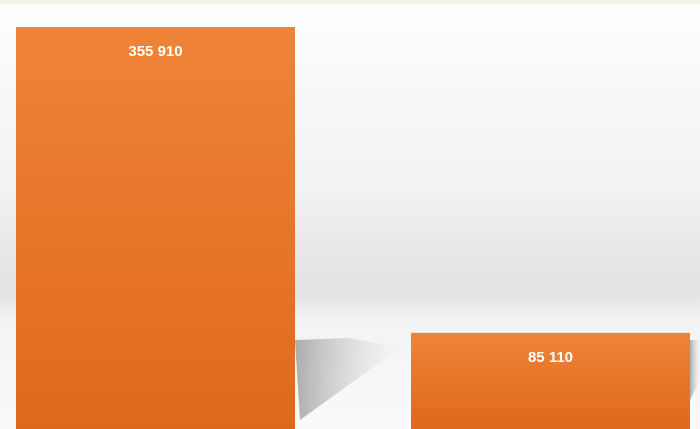  I want to click on data-label: 85 110, so click(550, 357).